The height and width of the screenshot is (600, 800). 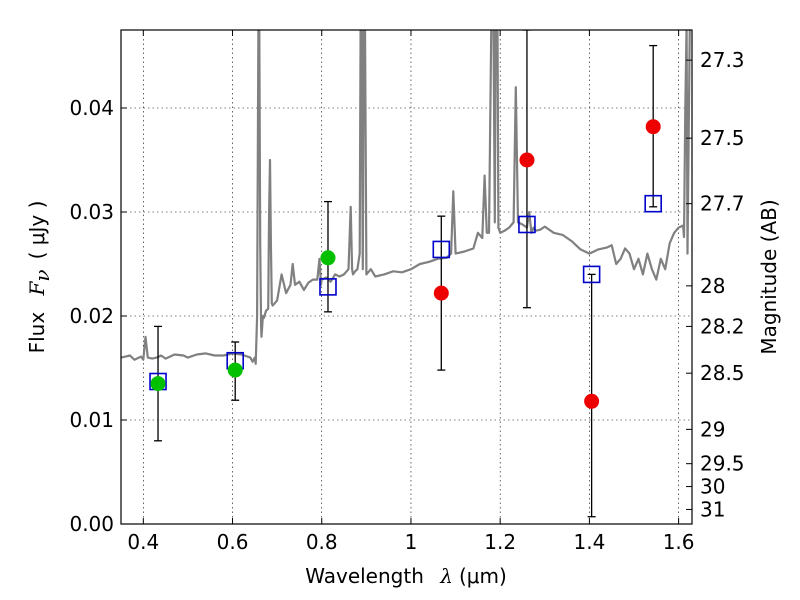 I want to click on x-tick-label: 0.6, so click(x=233, y=542).